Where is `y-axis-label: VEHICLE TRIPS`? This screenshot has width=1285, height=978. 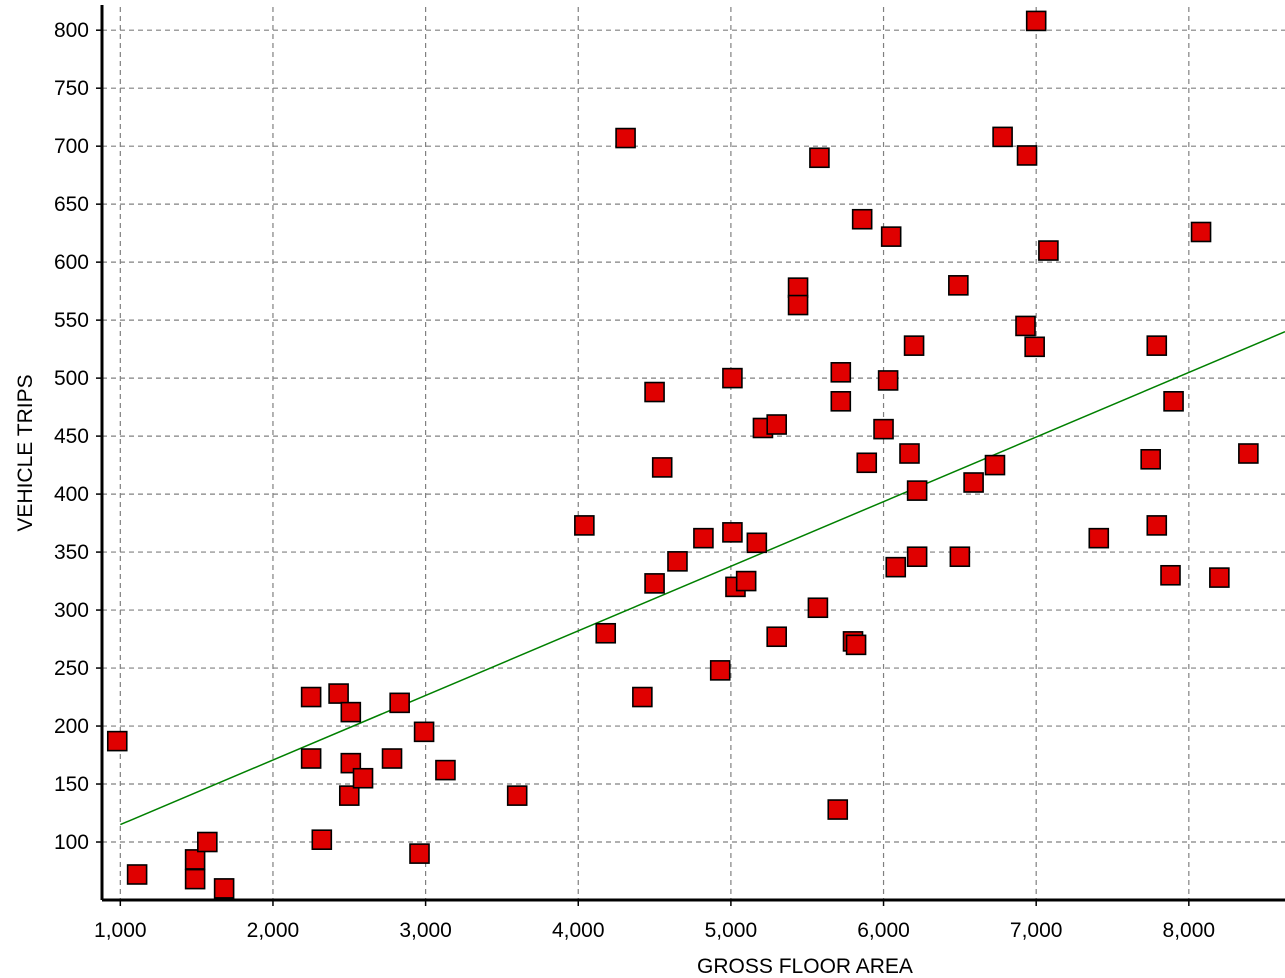 y-axis-label: VEHICLE TRIPS is located at coordinates (25, 452).